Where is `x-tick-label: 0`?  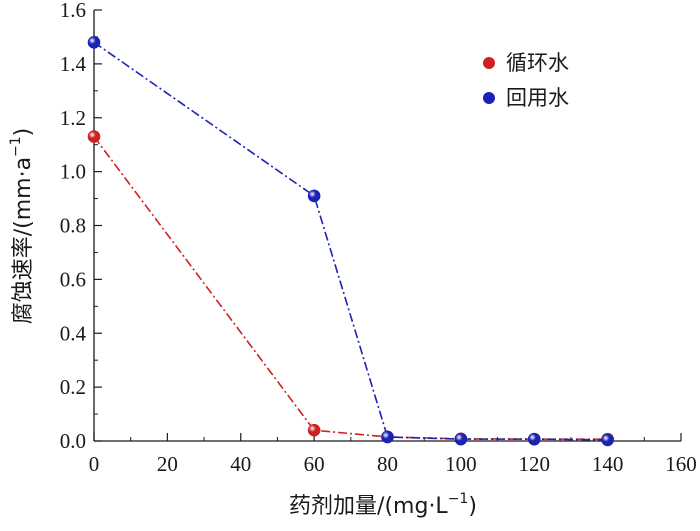
x-tick-label: 0 is located at coordinates (94, 464).